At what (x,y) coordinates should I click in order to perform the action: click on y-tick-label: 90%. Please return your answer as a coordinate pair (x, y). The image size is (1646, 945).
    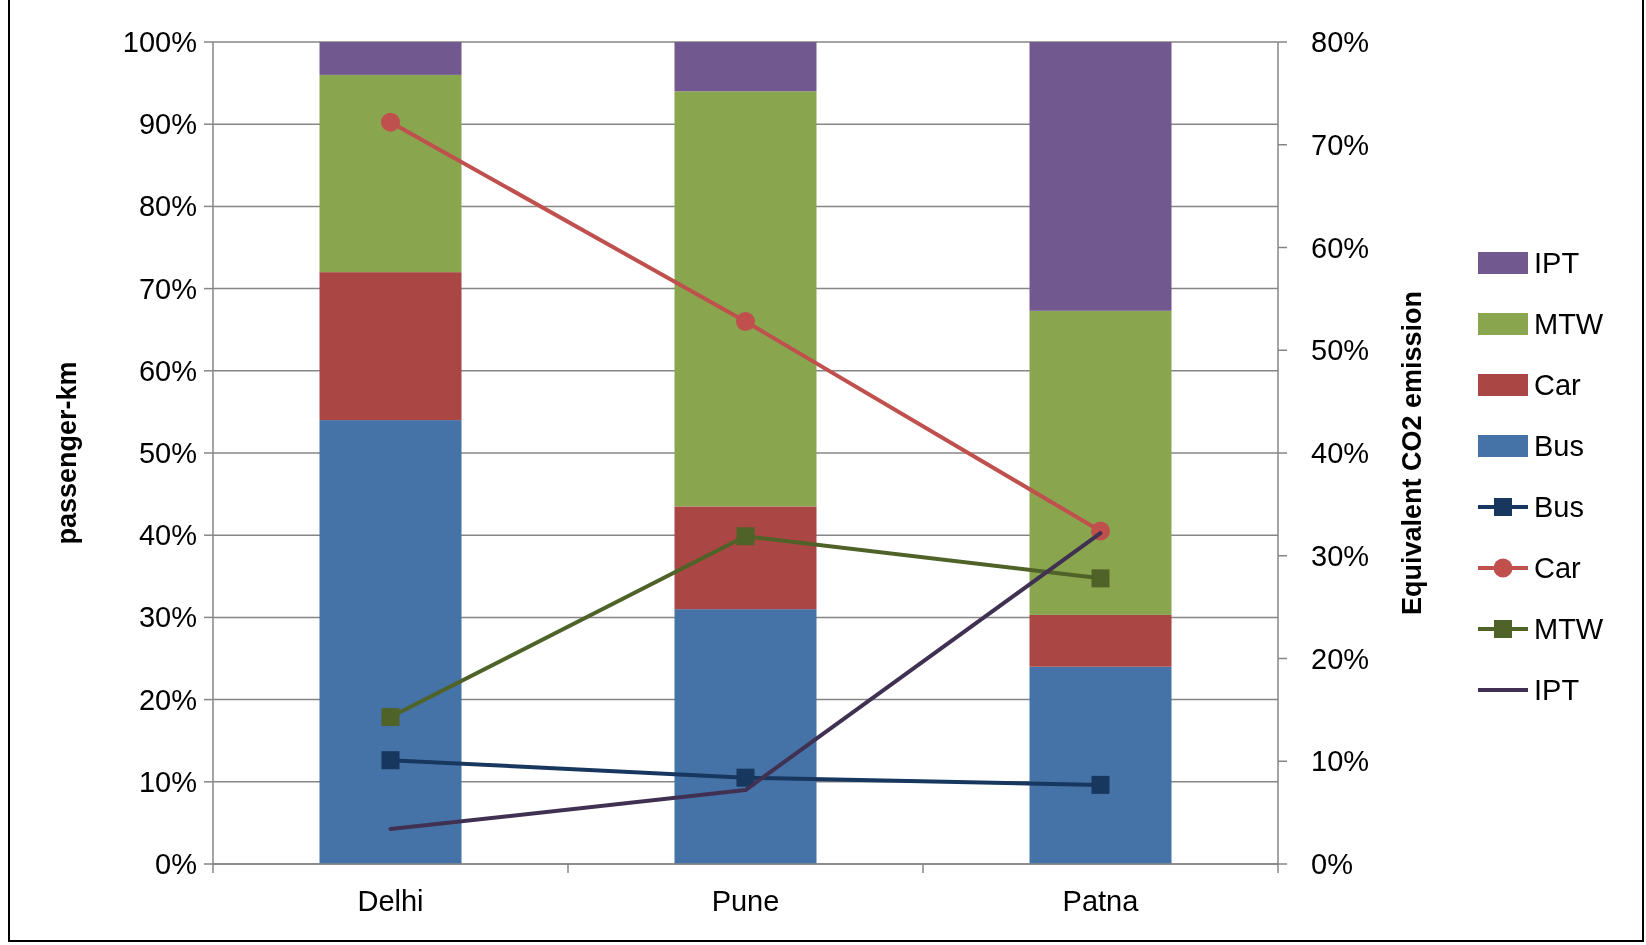
    Looking at the image, I should click on (167, 124).